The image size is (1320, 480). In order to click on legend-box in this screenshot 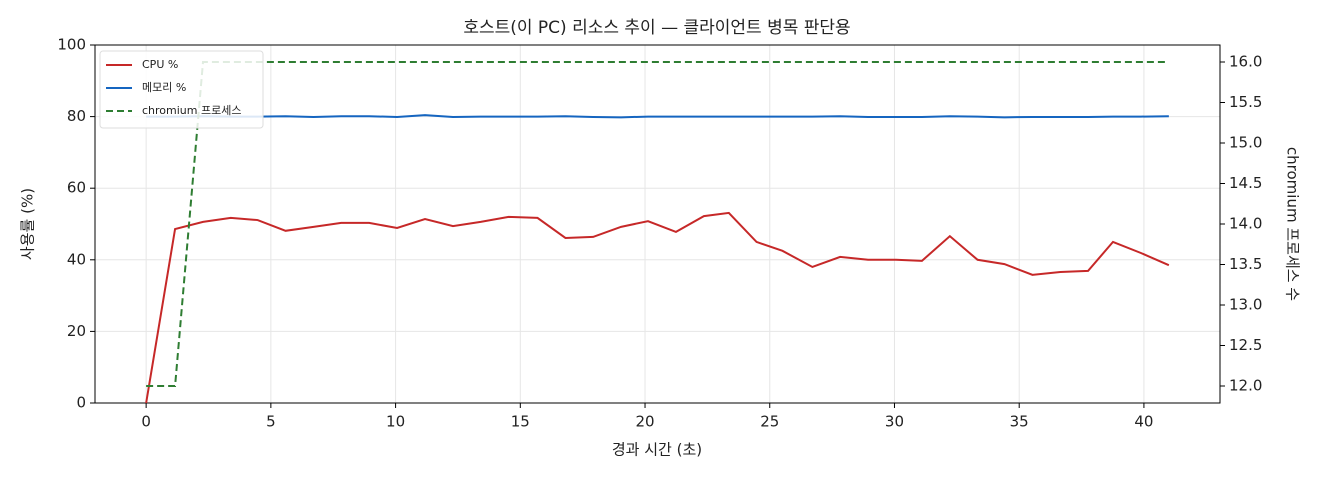, I will do `click(181, 89)`.